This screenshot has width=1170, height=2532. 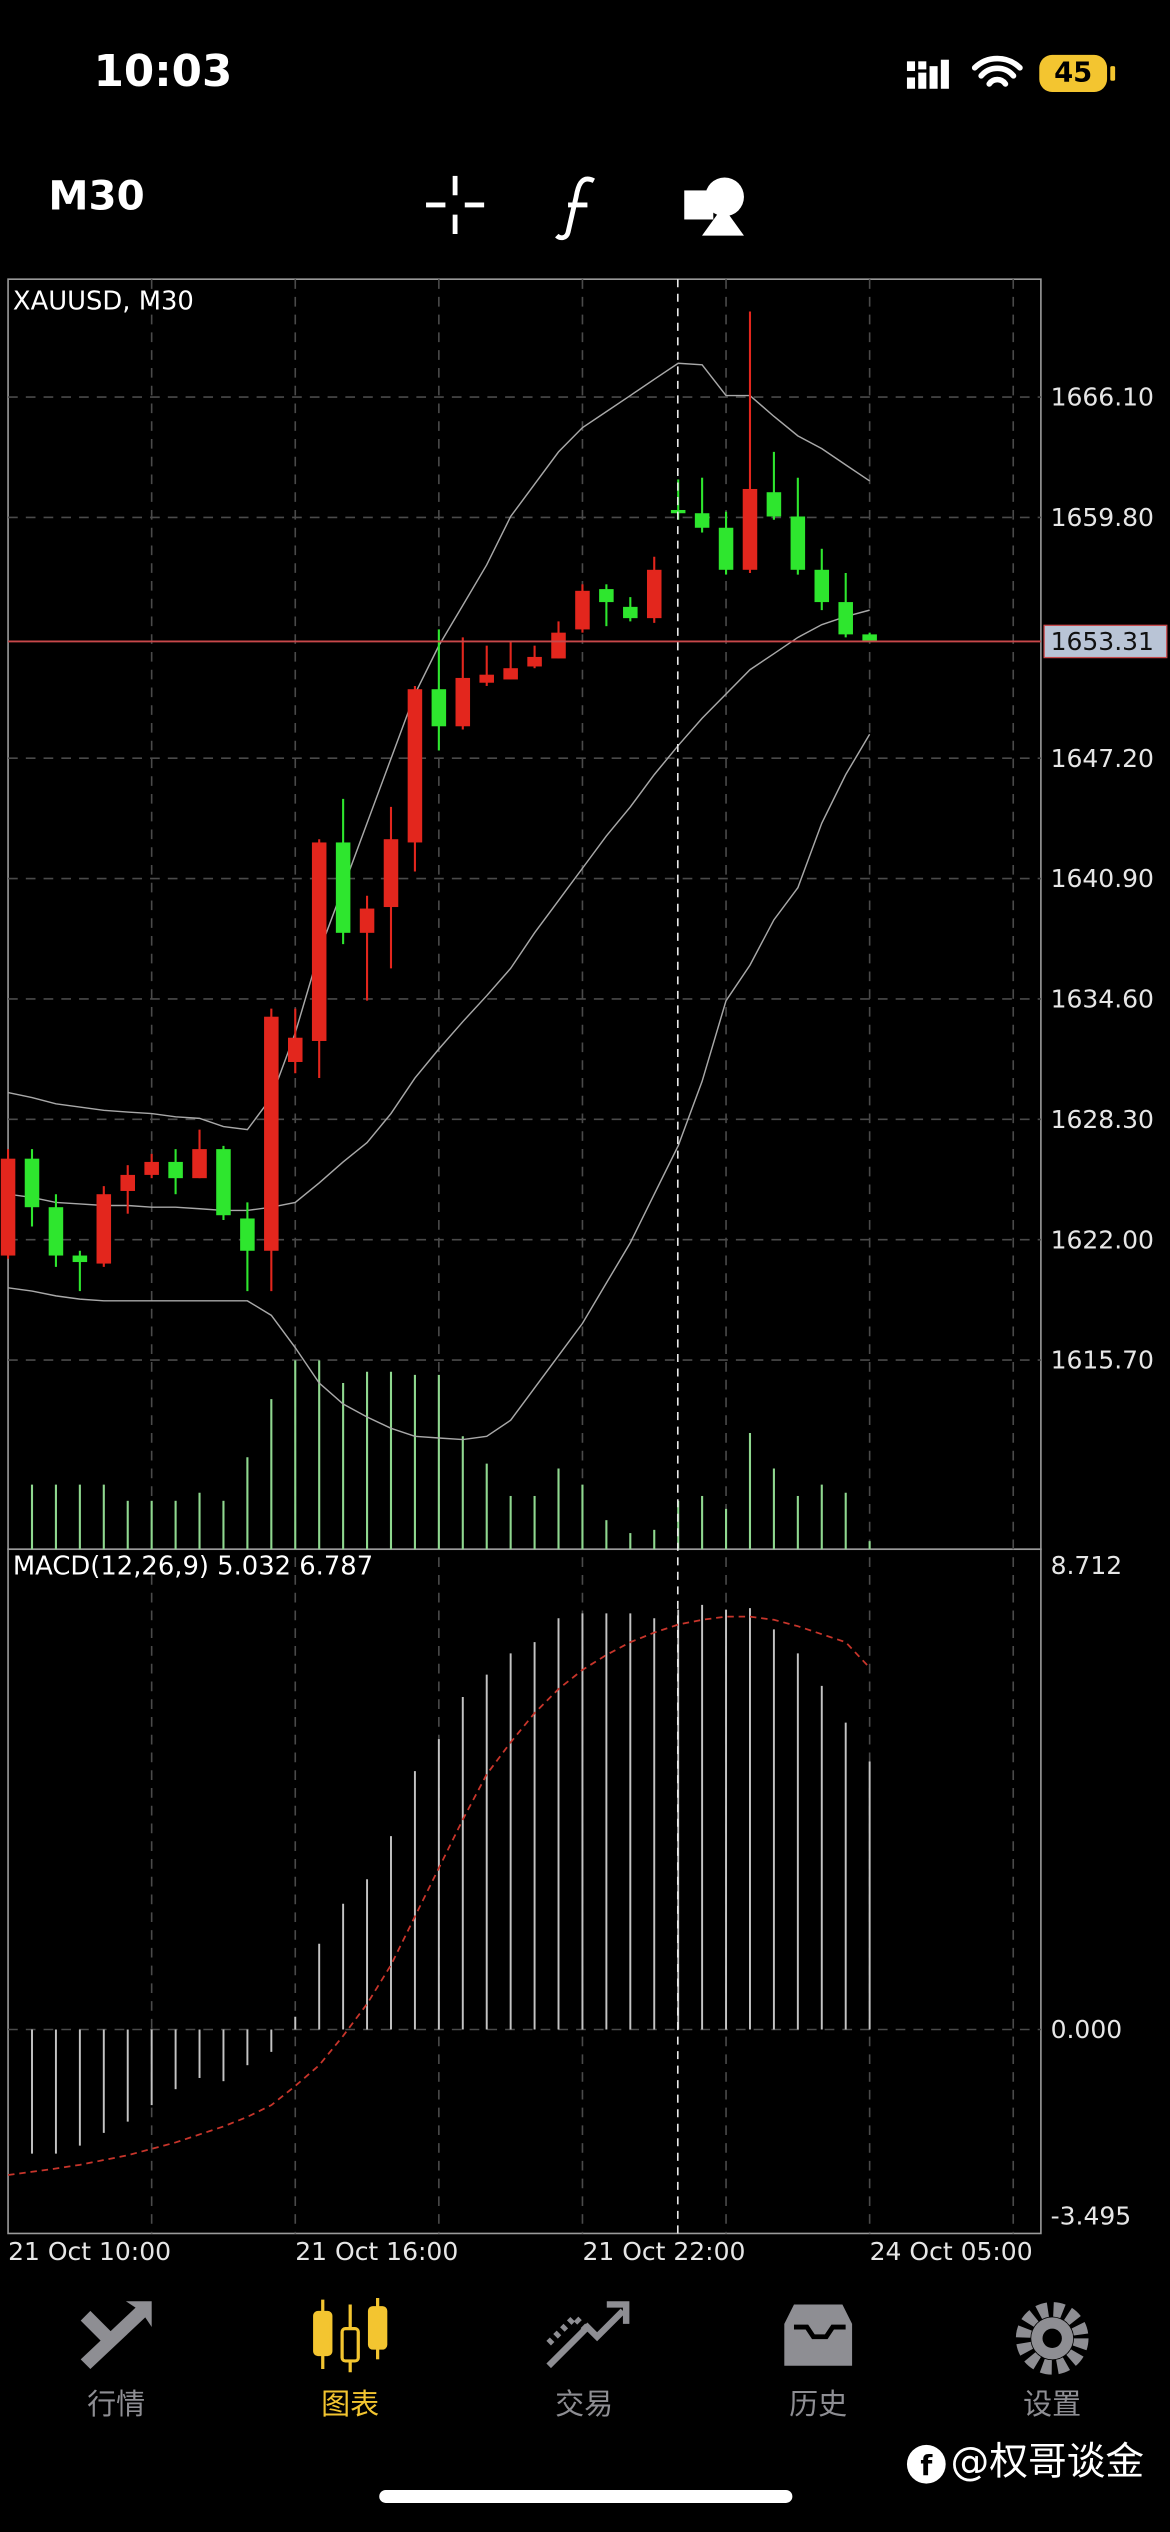 What do you see at coordinates (997, 71) in the screenshot?
I see `wifi-icon` at bounding box center [997, 71].